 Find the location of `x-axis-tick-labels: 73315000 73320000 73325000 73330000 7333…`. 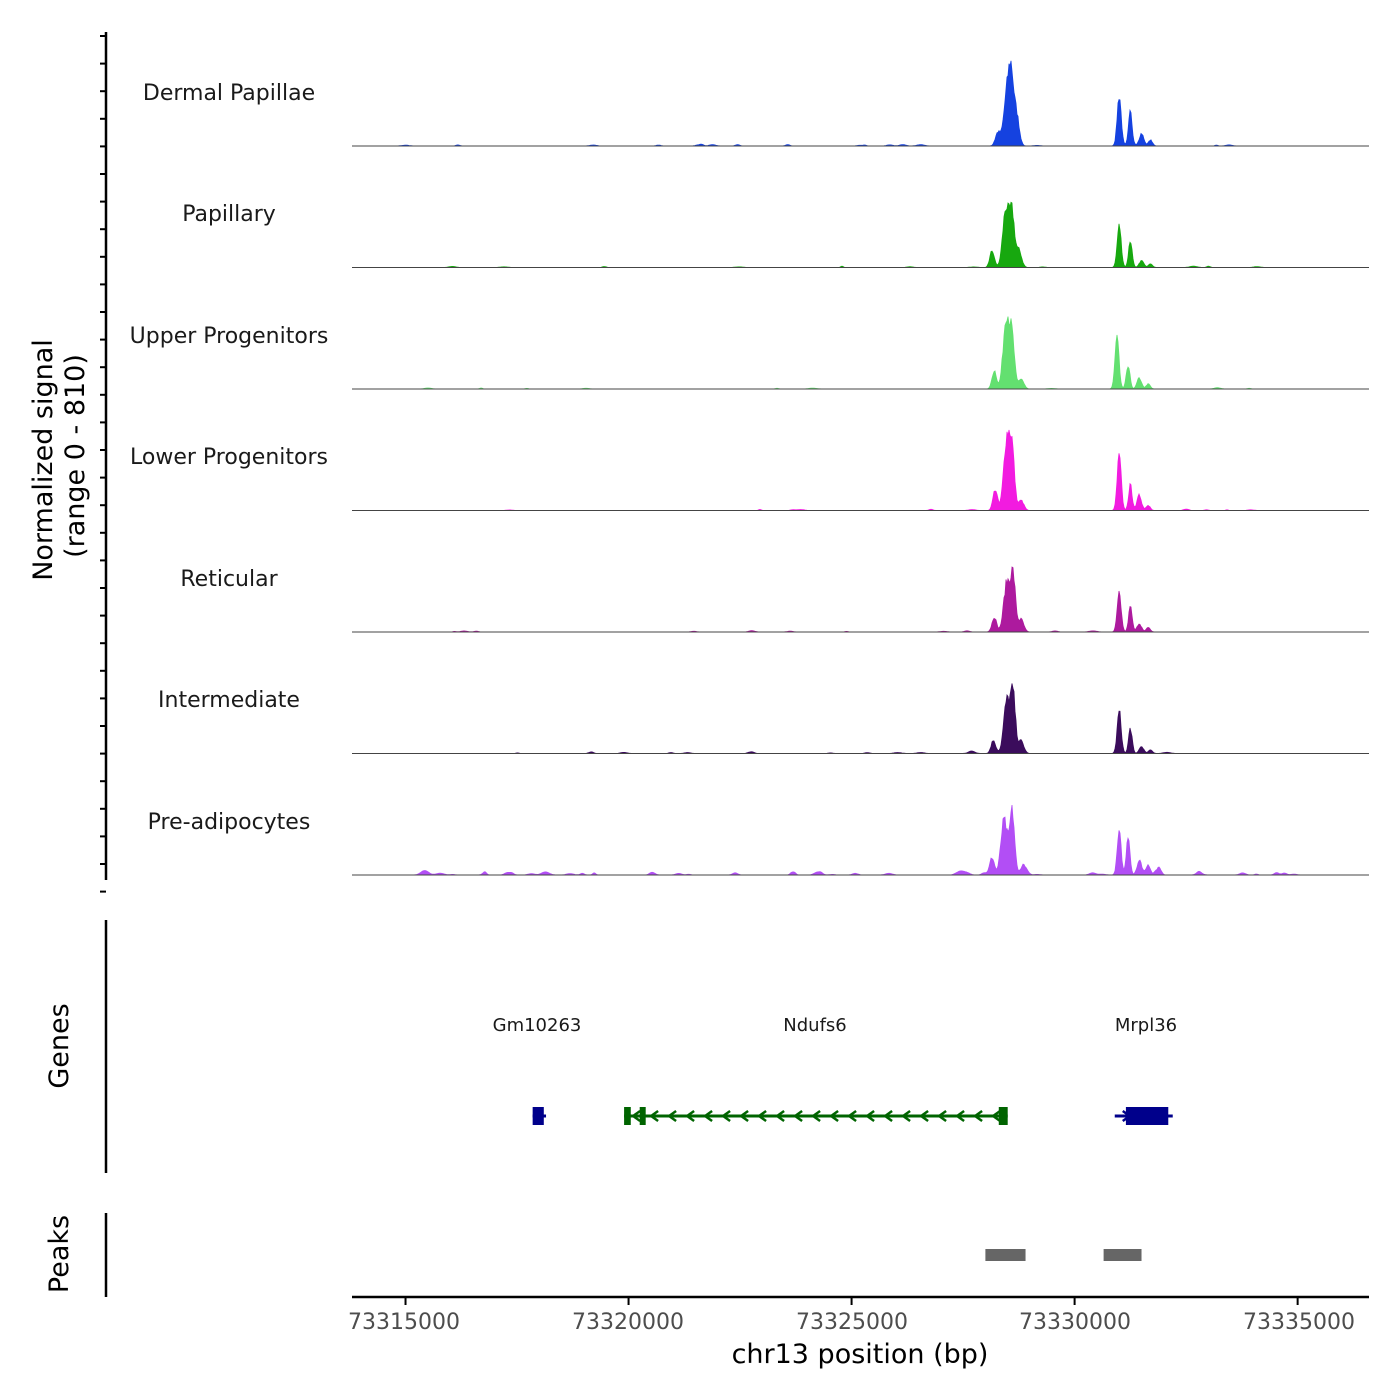

x-axis-tick-labels: 73315000 73320000 73325000 73330000 7333… is located at coordinates (851, 1322).